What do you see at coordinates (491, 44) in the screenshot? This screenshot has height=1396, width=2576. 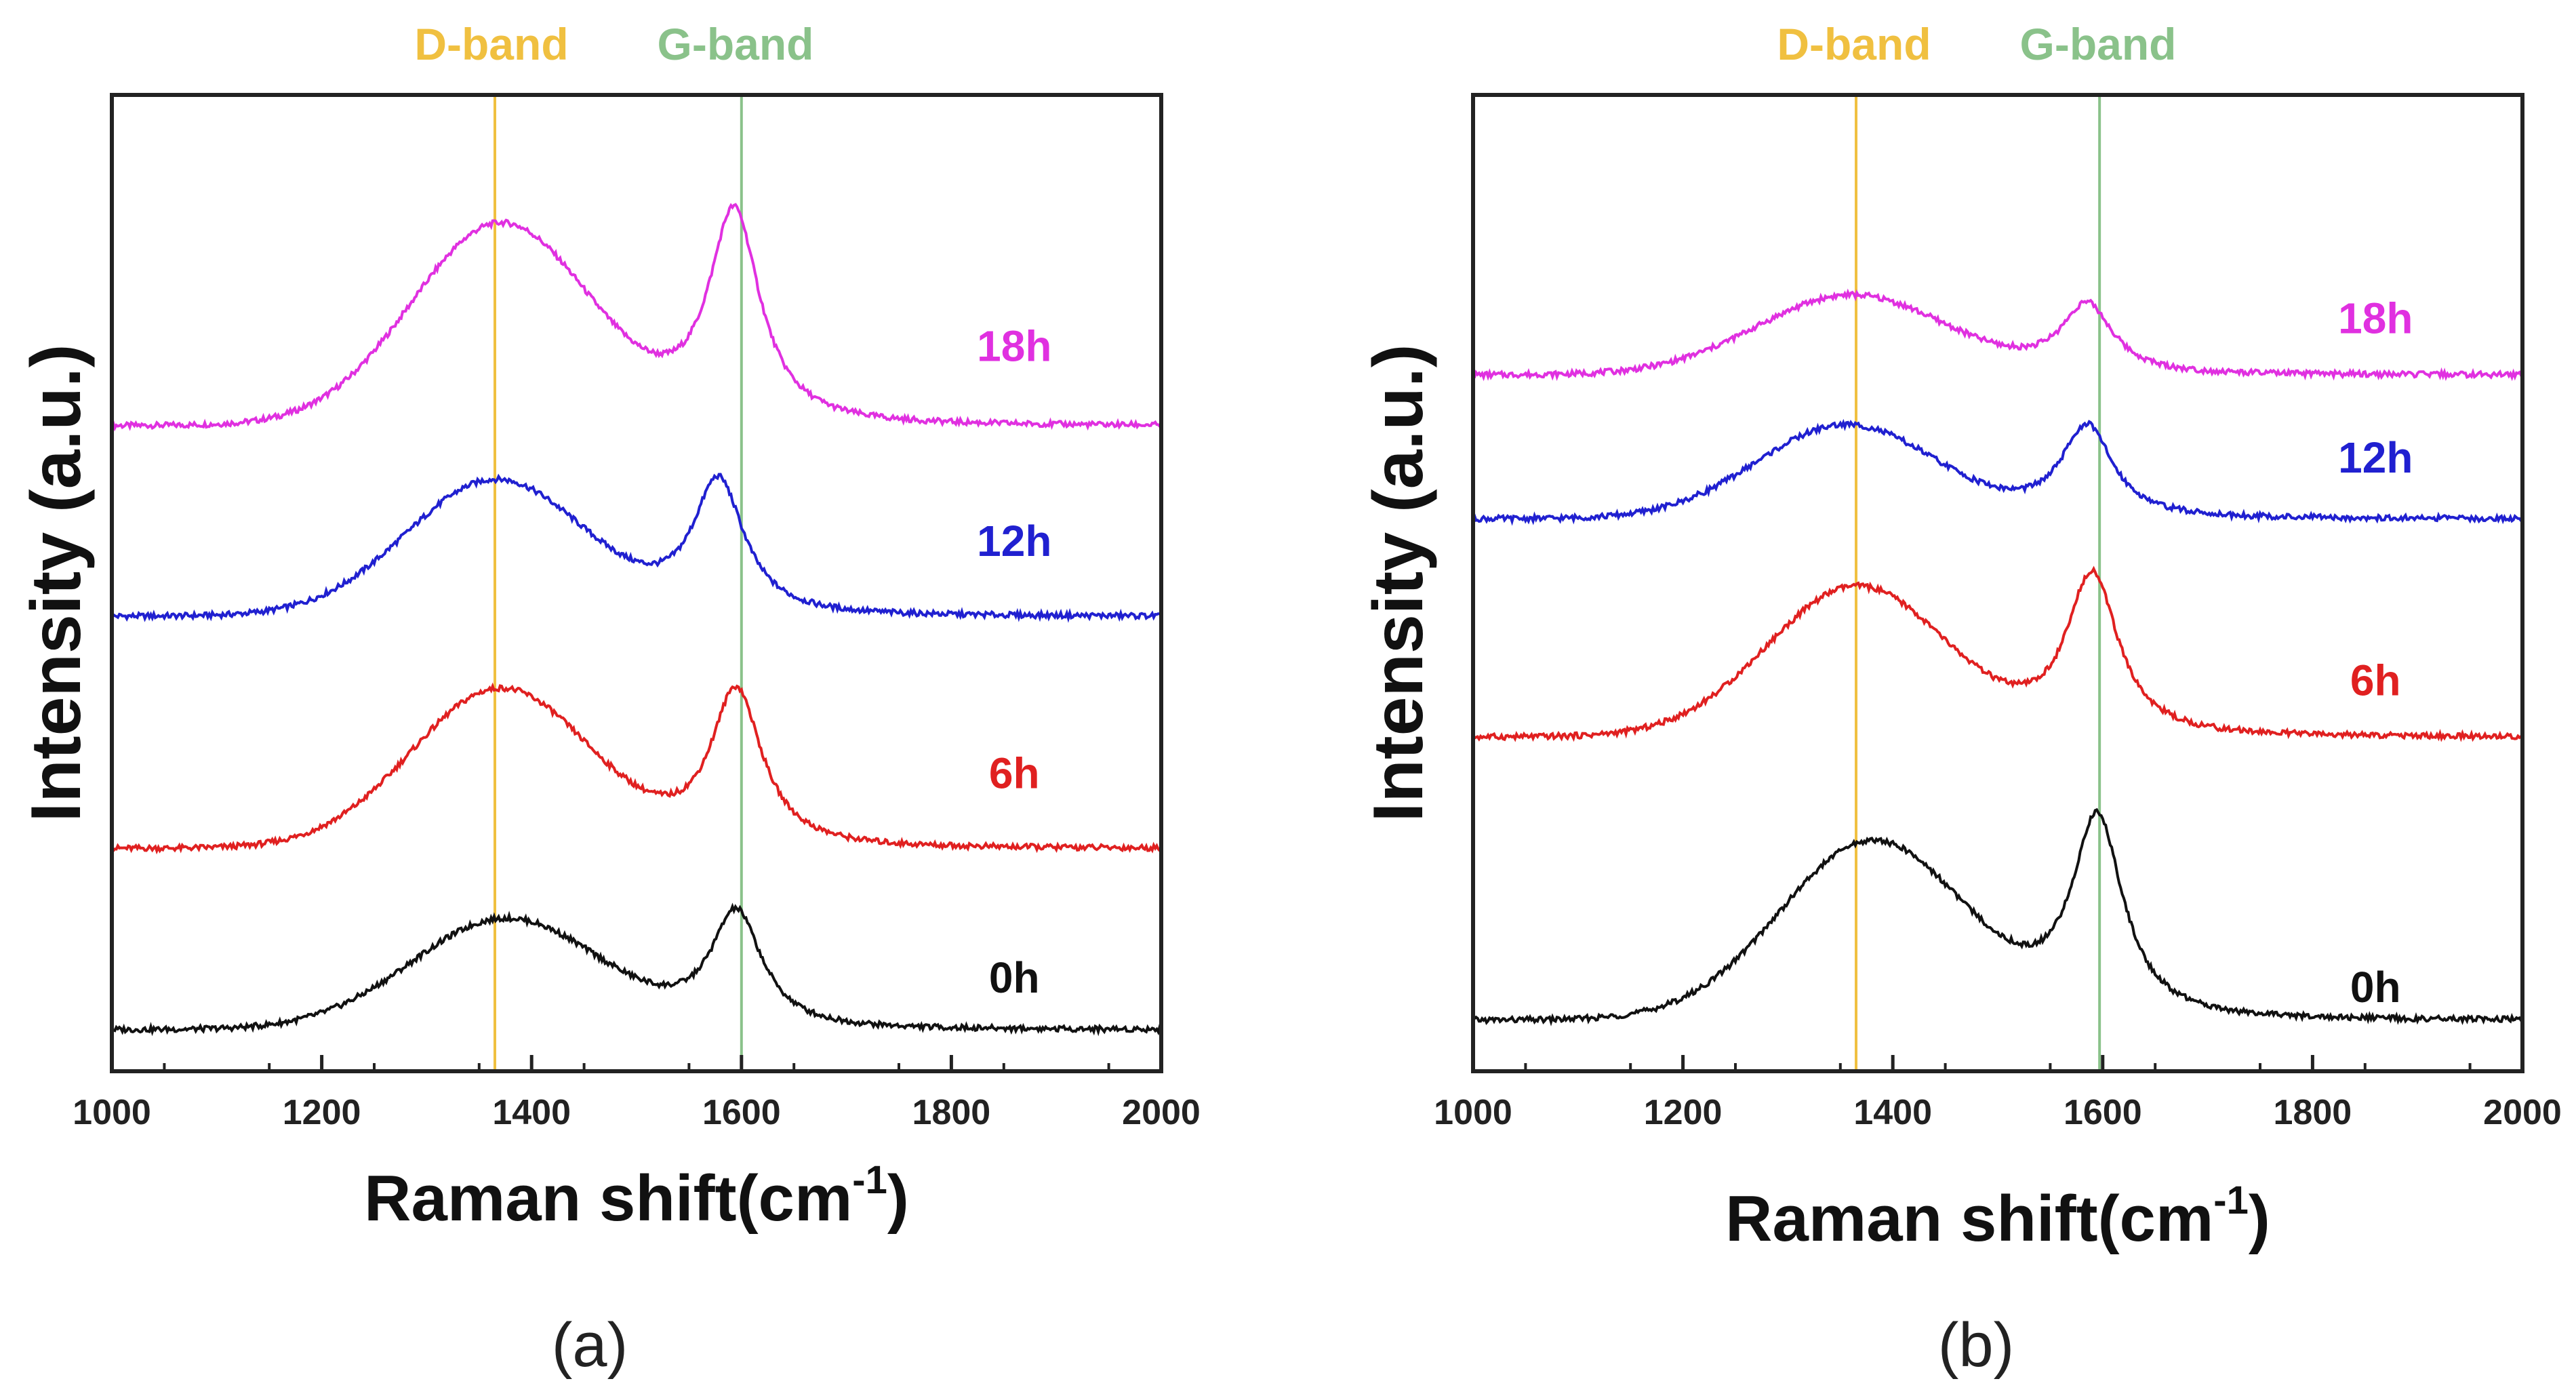 I see `d-band-label-a: D-band` at bounding box center [491, 44].